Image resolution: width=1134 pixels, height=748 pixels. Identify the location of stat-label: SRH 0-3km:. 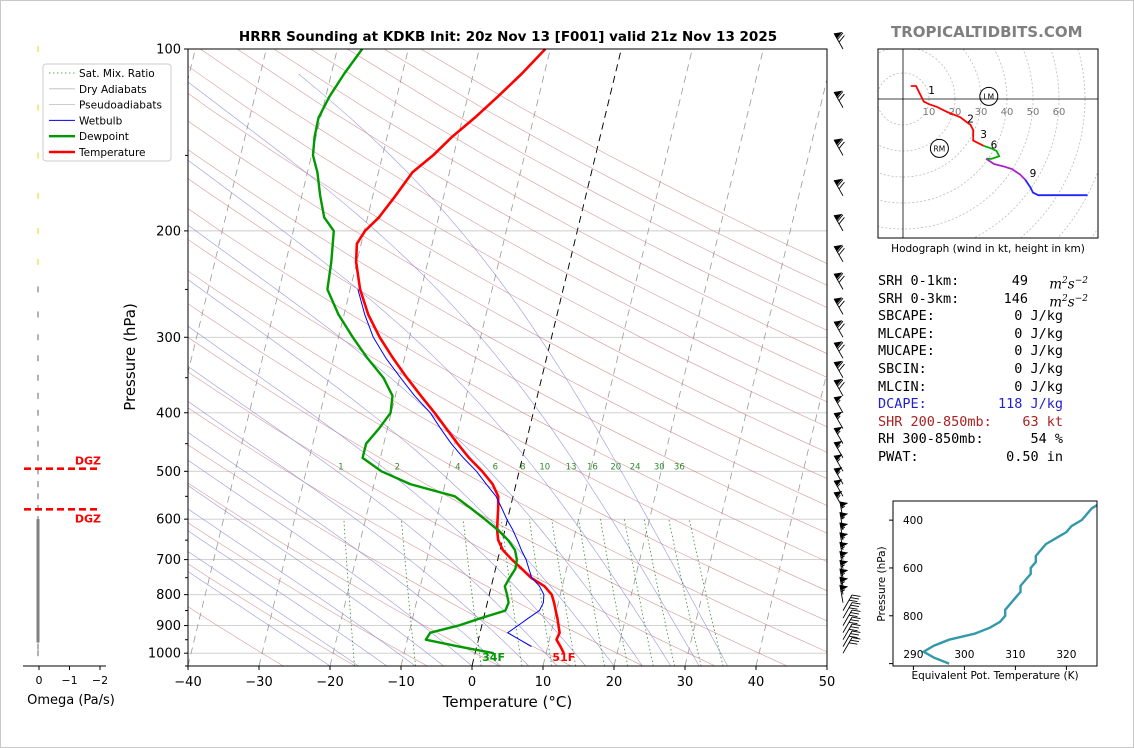
(919, 298).